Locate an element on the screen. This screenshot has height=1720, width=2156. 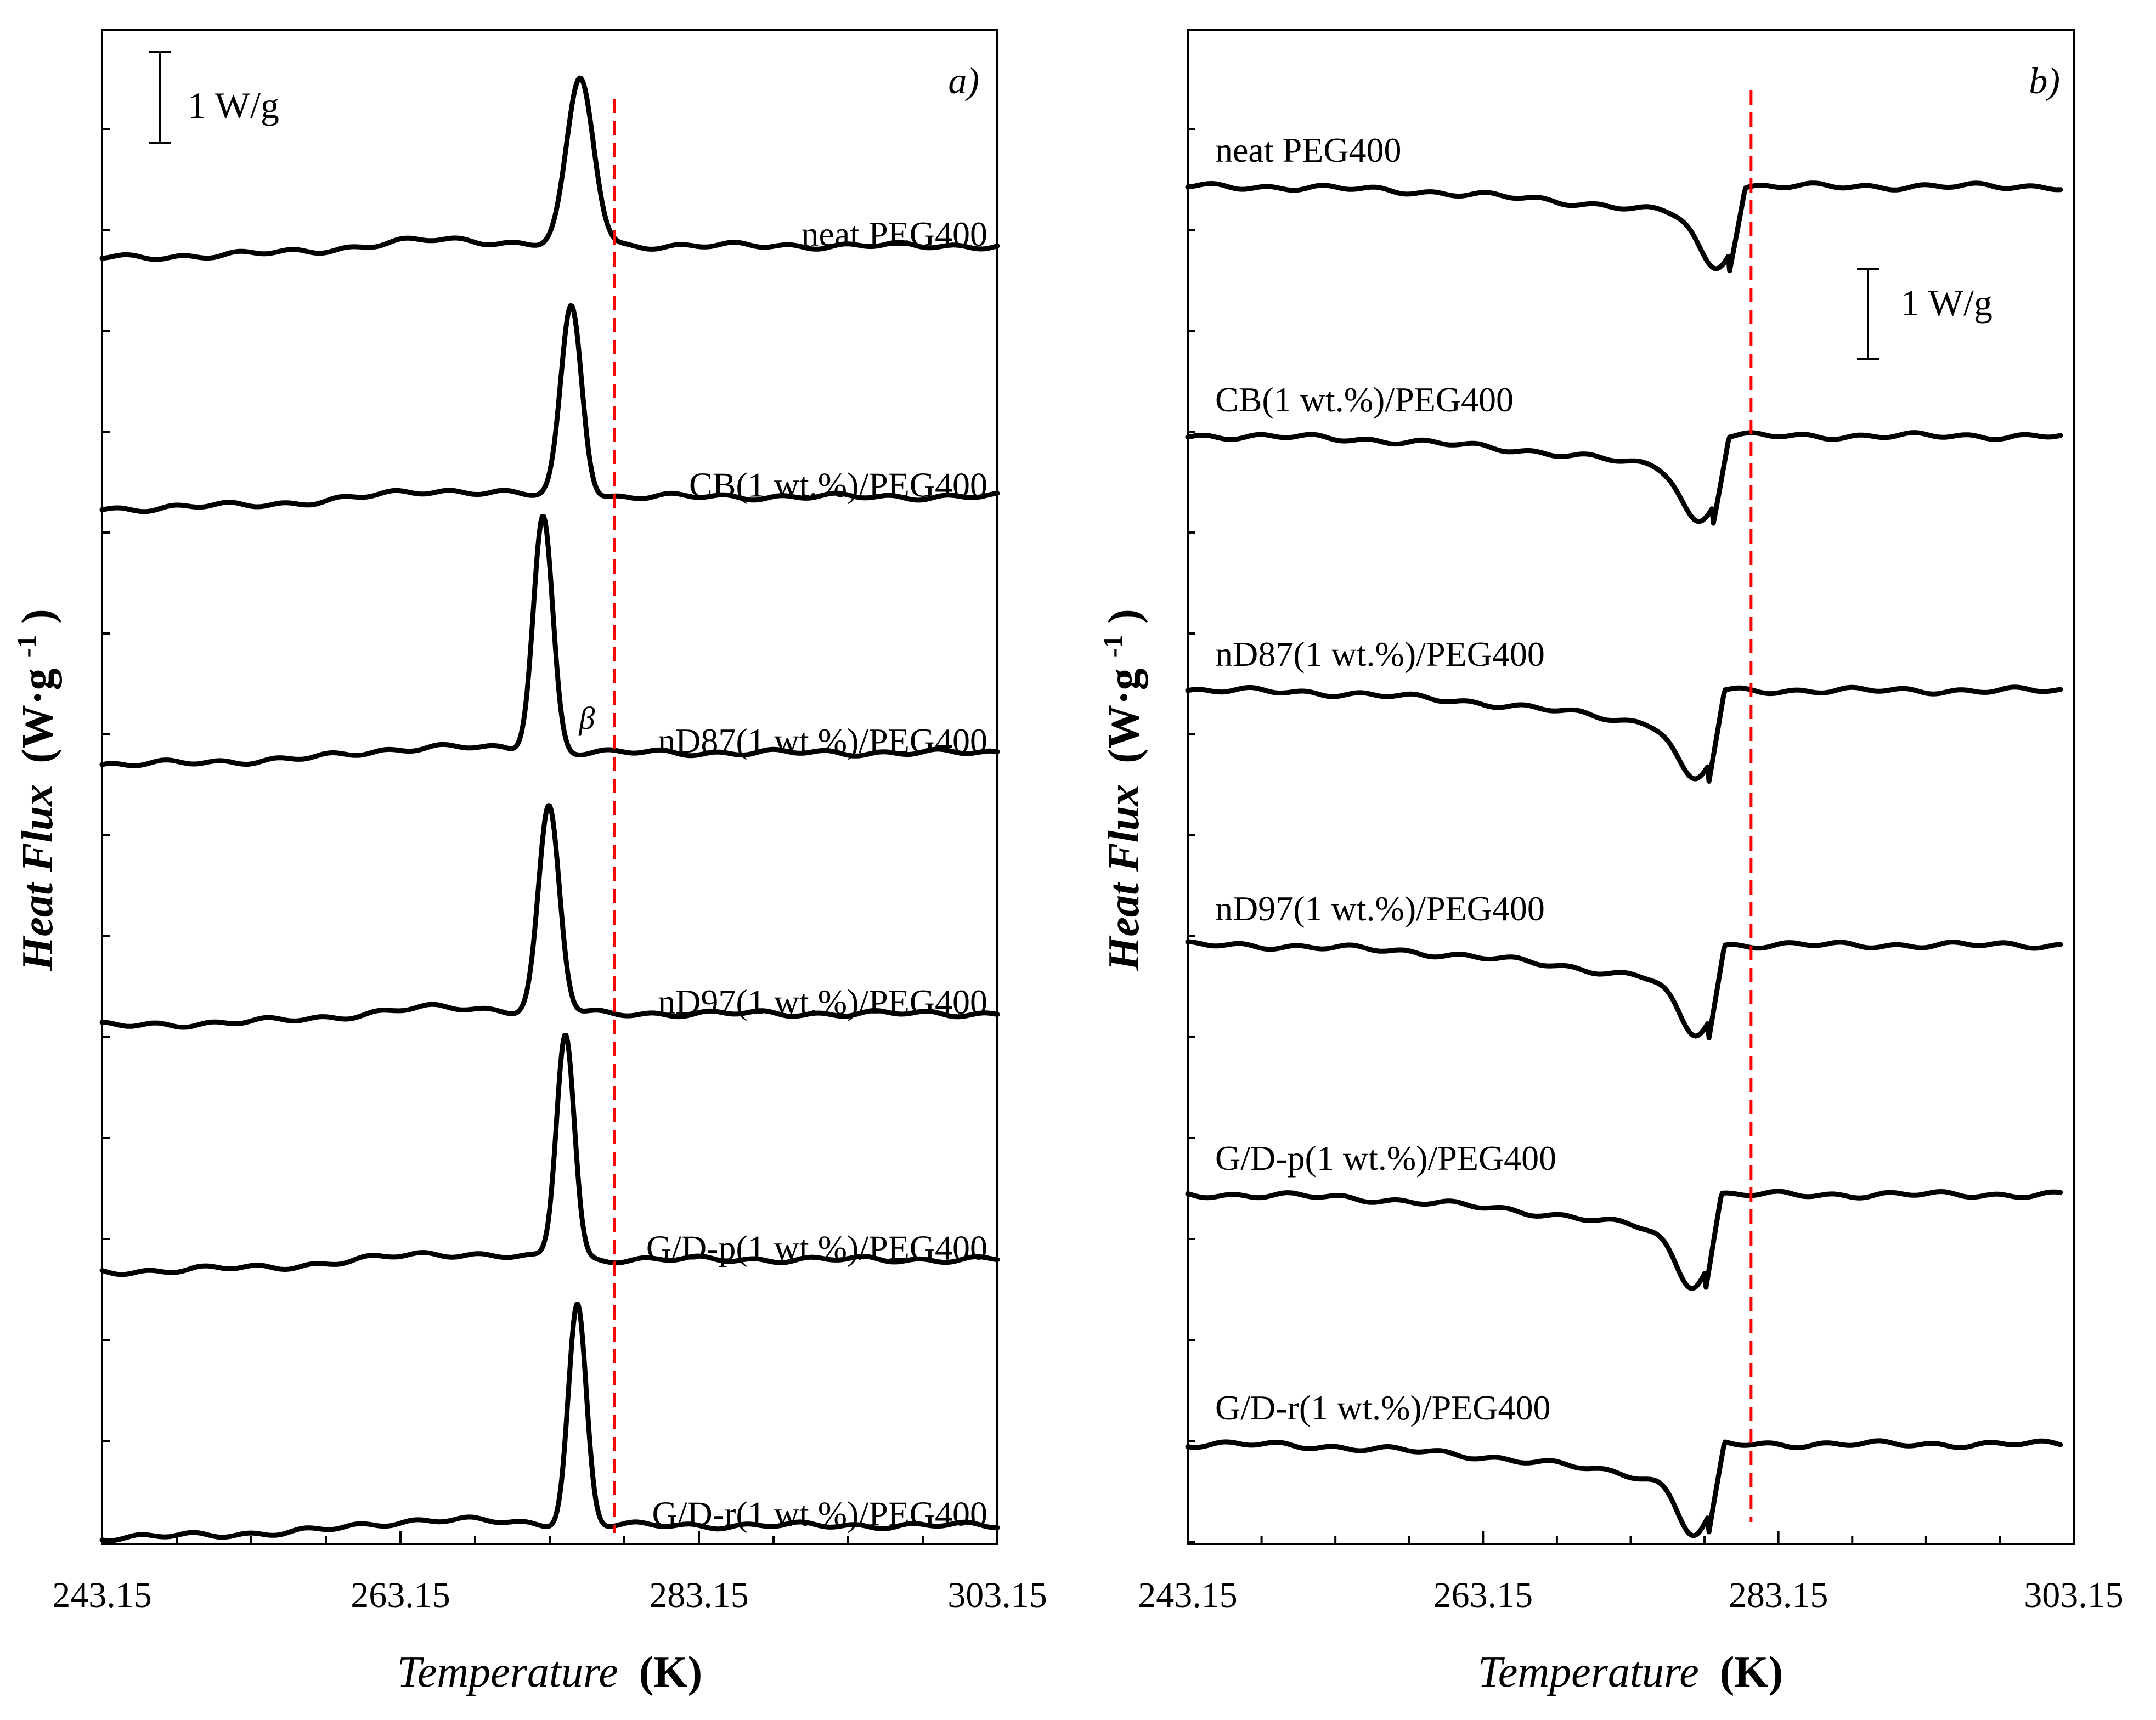
x-axis-title-b: Temperature (K) is located at coordinates (1630, 1672).